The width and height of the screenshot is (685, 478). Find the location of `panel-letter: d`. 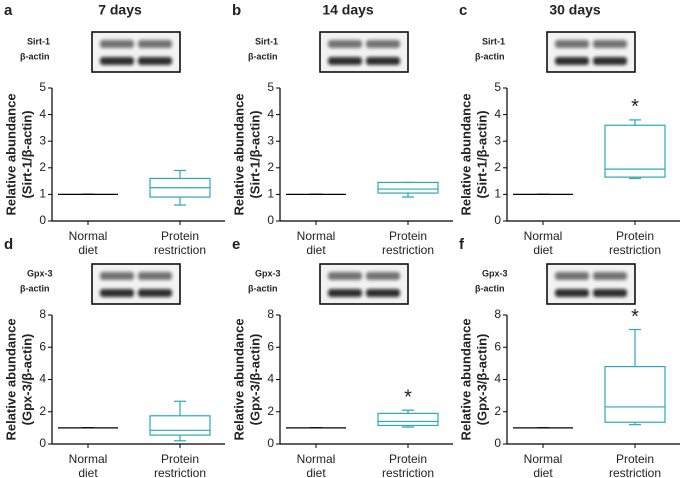

panel-letter: d is located at coordinates (8, 244).